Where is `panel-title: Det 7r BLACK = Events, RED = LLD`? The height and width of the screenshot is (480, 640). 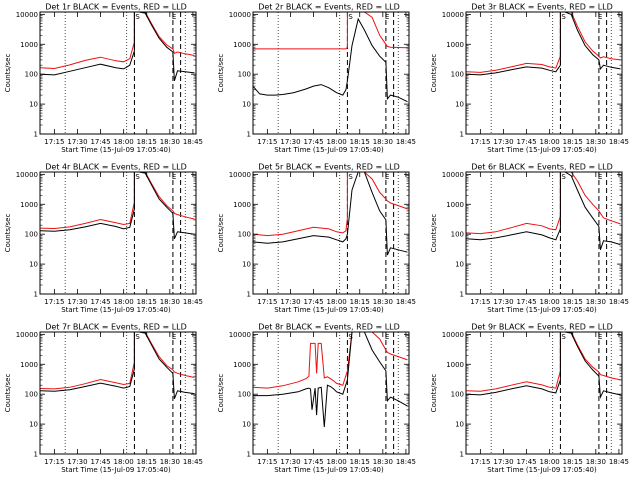
panel-title: Det 7r BLACK = Events, RED = LLD is located at coordinates (116, 327).